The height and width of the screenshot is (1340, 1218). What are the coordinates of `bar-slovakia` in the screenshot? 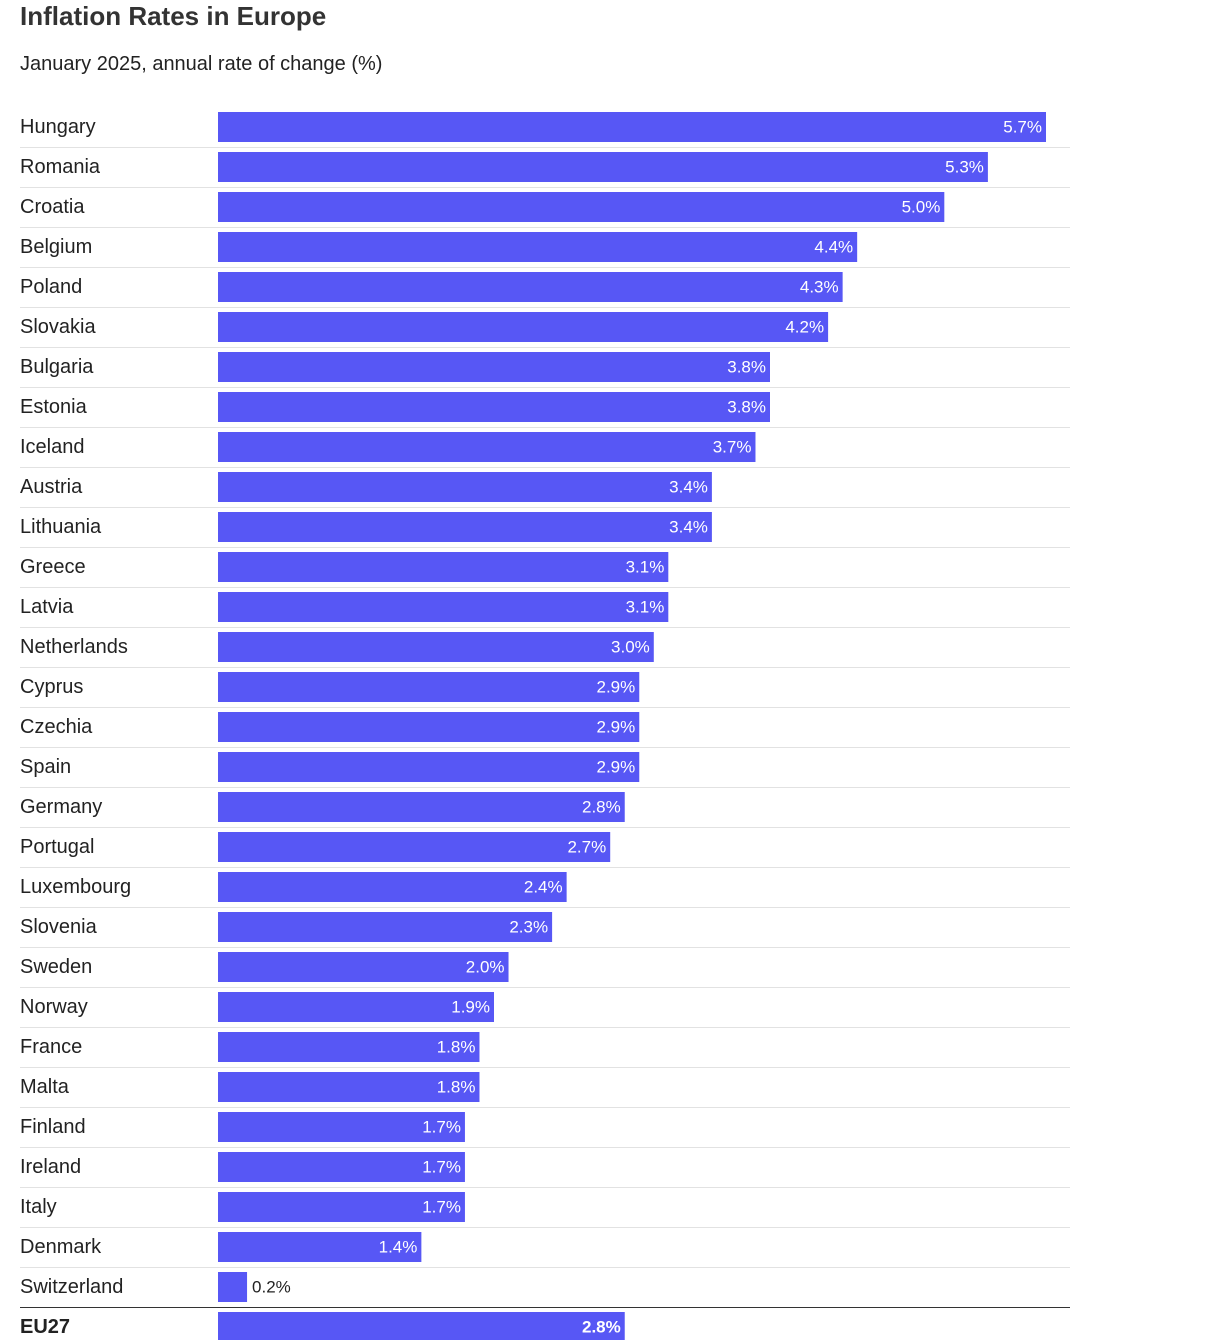 It's located at (523, 327).